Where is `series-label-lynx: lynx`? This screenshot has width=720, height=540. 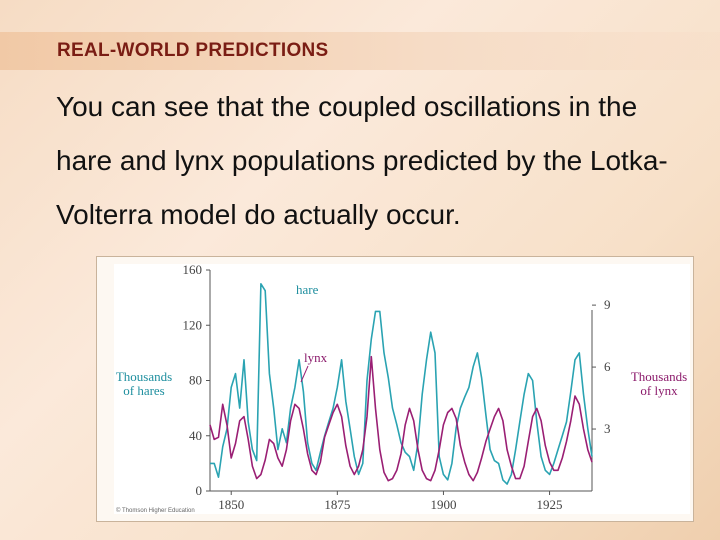
series-label-lynx: lynx is located at coordinates (316, 357).